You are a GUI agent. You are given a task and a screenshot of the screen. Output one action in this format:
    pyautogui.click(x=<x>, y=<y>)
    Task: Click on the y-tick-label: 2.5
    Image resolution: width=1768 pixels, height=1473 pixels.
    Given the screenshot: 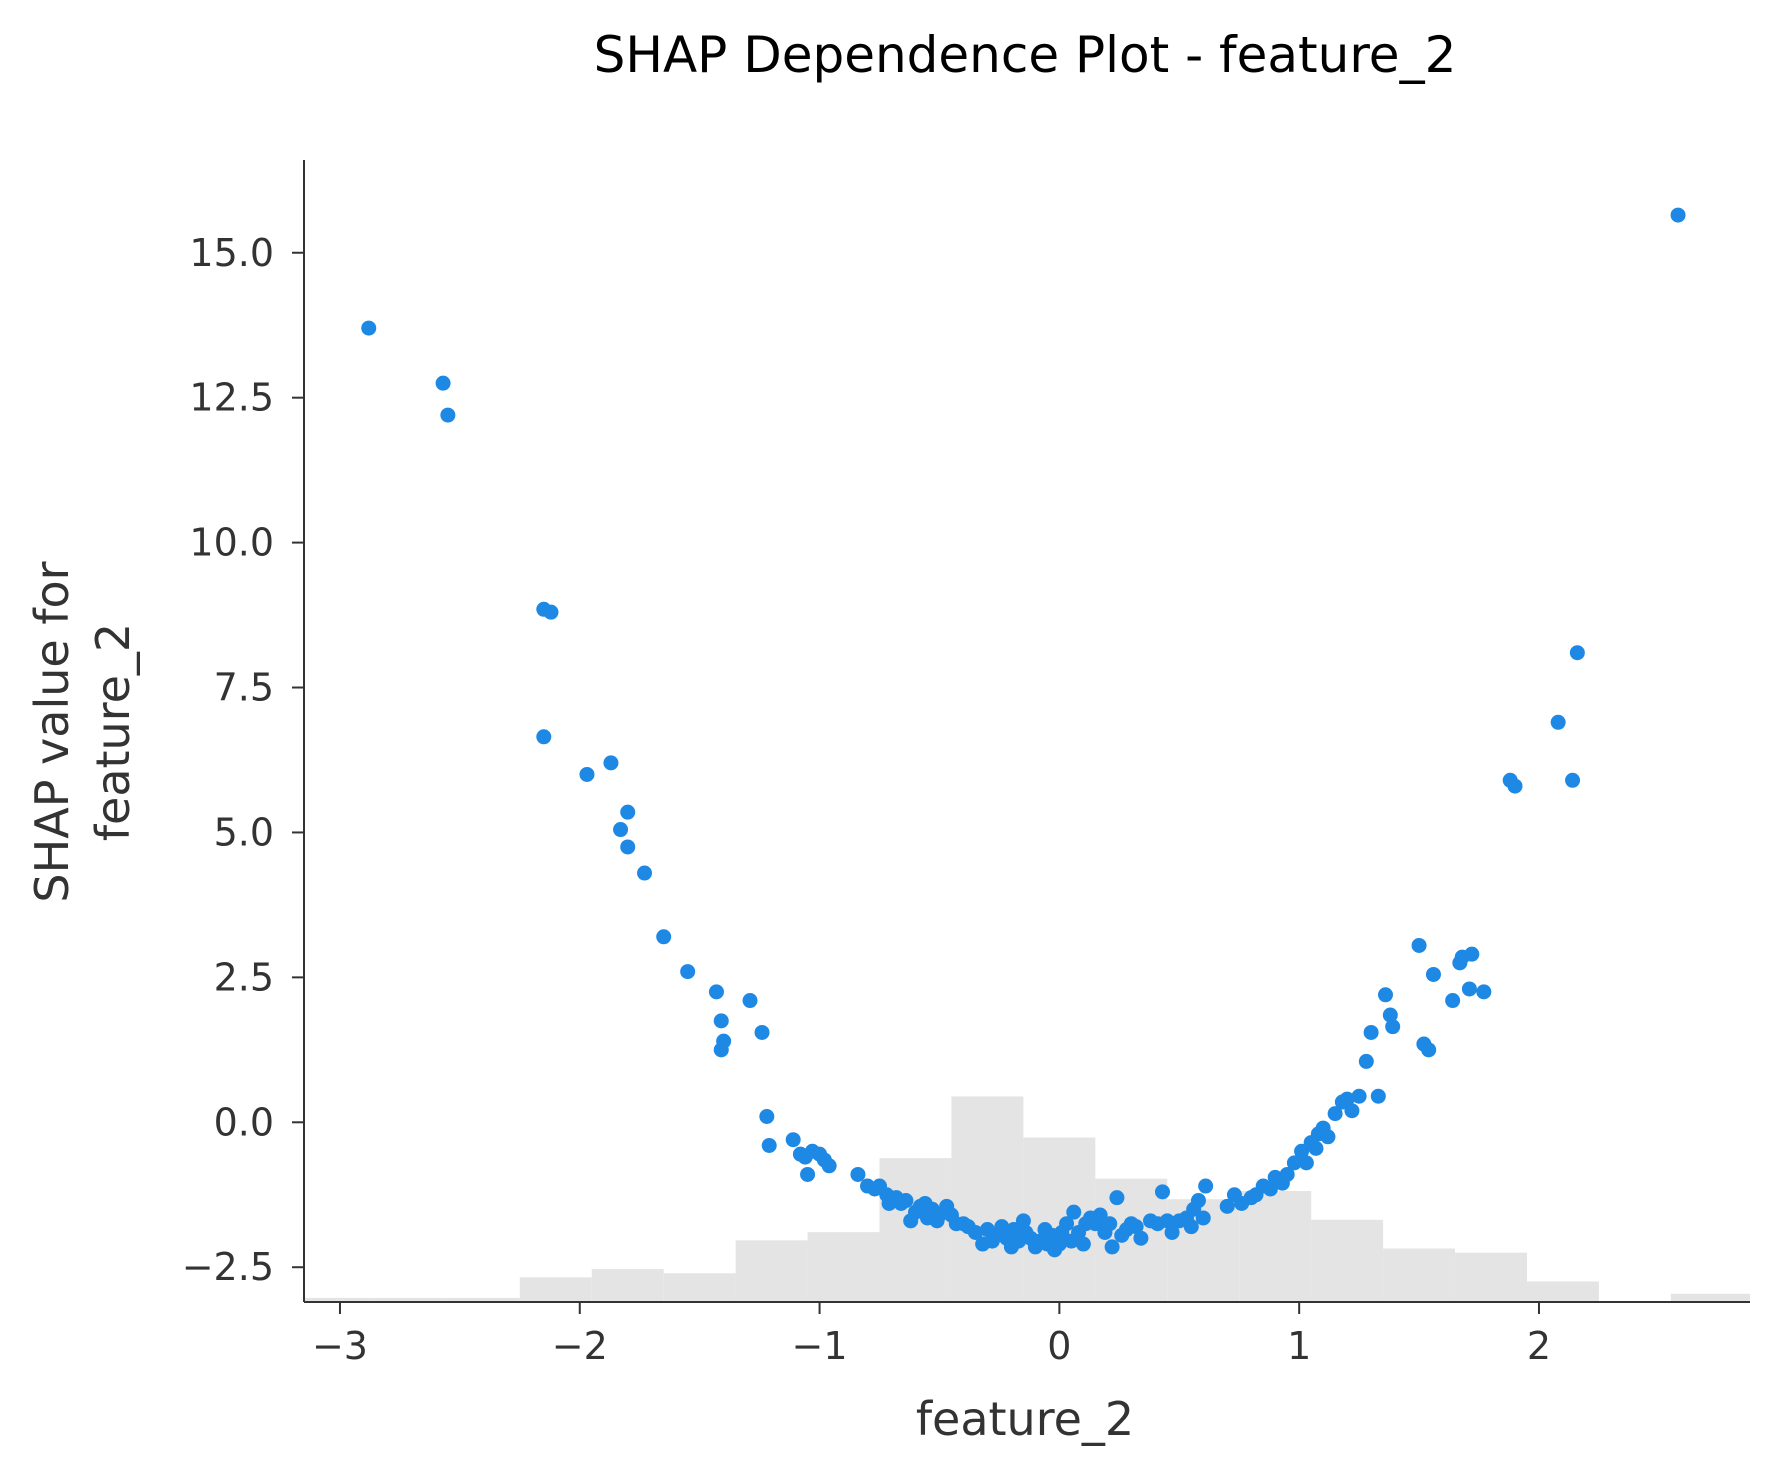 What is the action you would take?
    pyautogui.click(x=244, y=977)
    